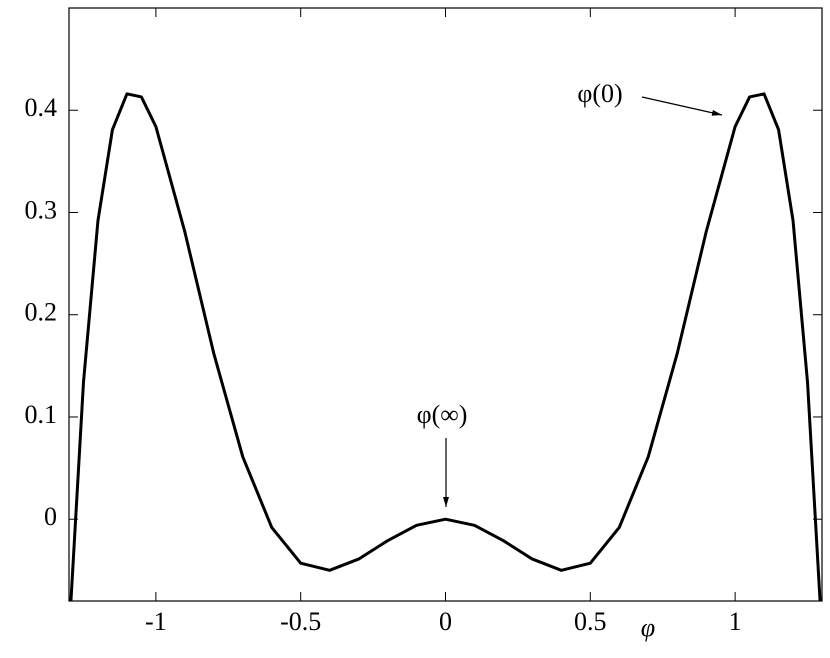  What do you see at coordinates (648, 627) in the screenshot?
I see `x-axis-label: φ` at bounding box center [648, 627].